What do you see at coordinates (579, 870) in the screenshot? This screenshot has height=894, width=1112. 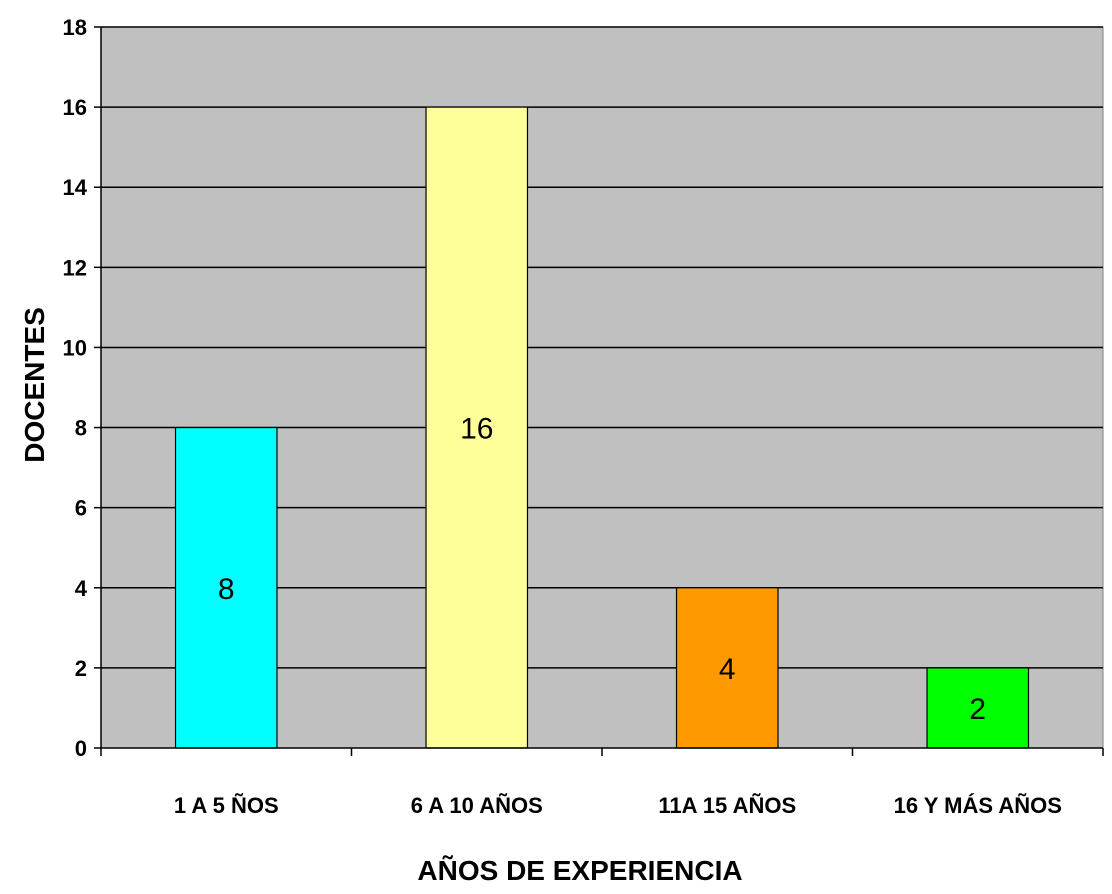 I see `x-axis-title: AÑOS DE EXPERIENCIA` at bounding box center [579, 870].